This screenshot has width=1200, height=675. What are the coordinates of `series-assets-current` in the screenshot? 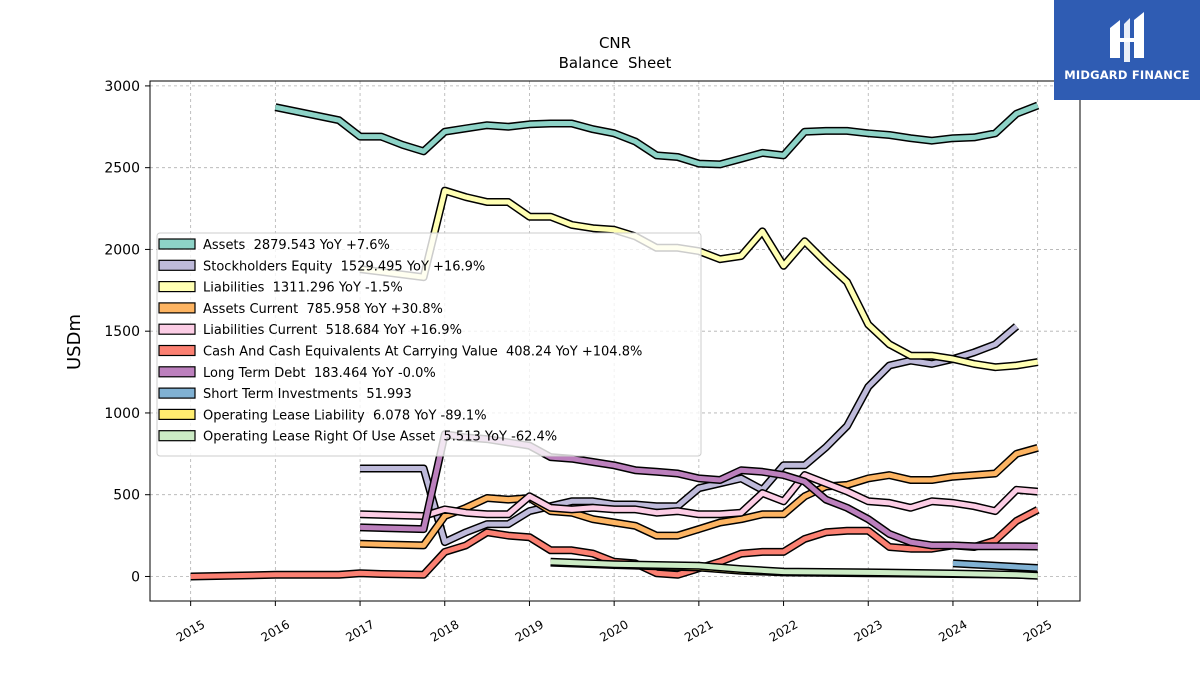 It's located at (699, 497).